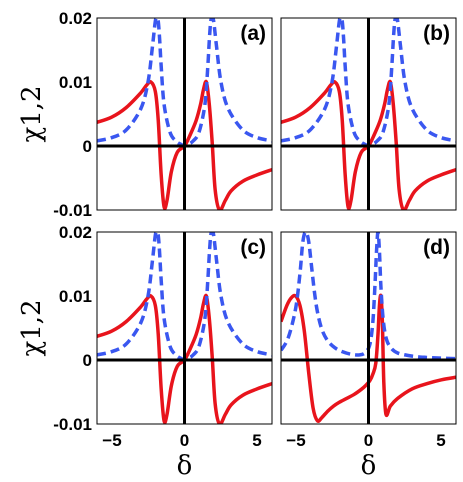 This screenshot has height=482, width=463. What do you see at coordinates (32, 327) in the screenshot?
I see `y-axis-label-bottom: χ1,2` at bounding box center [32, 327].